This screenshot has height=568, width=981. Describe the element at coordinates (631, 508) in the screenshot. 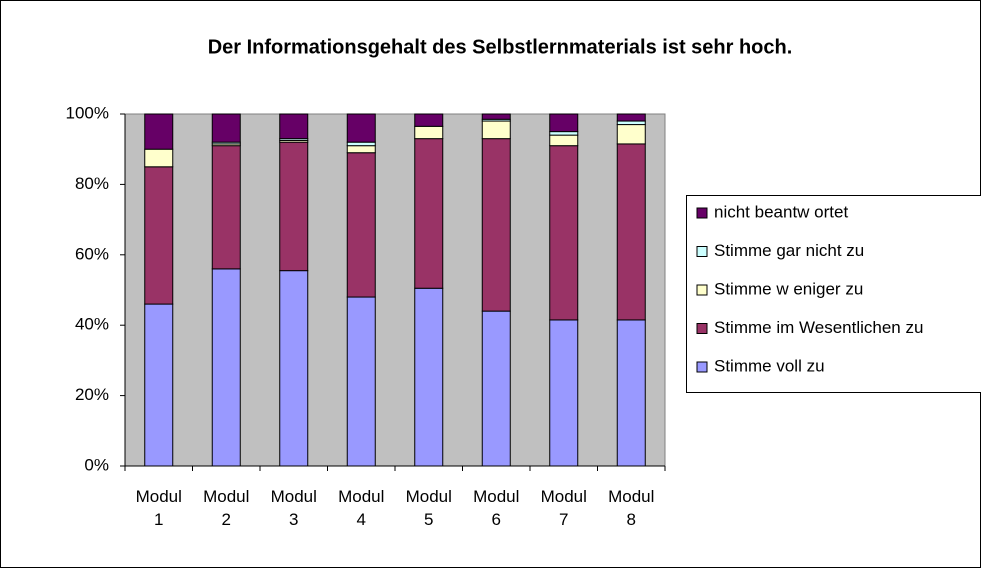

I see `x-tick-label: Modul 8` at that location.